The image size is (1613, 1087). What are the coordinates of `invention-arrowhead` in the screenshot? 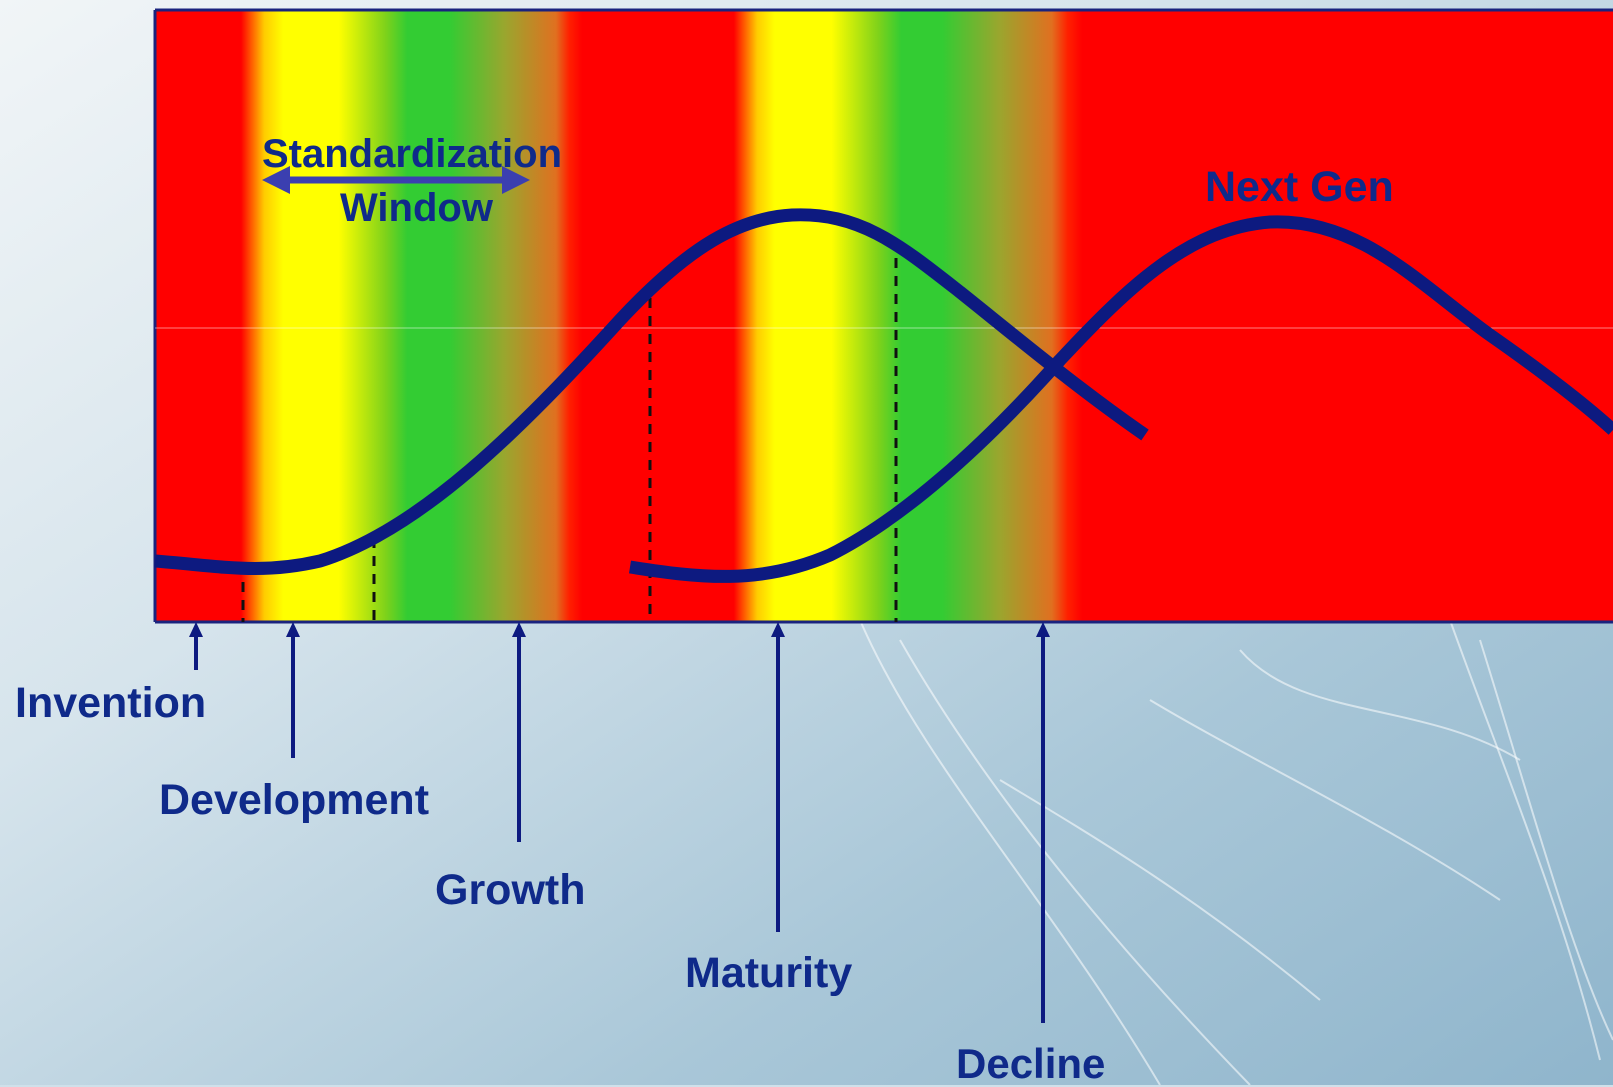 It's located at (196, 629).